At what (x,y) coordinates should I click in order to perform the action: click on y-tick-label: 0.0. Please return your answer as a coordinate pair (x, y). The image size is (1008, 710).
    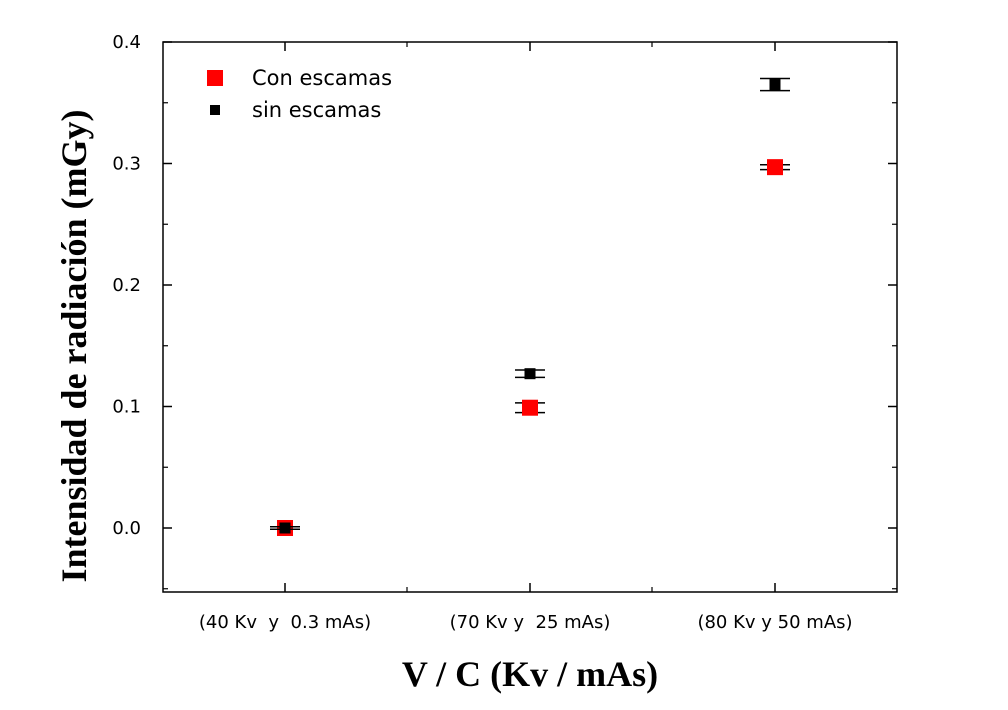
    Looking at the image, I should click on (126, 528).